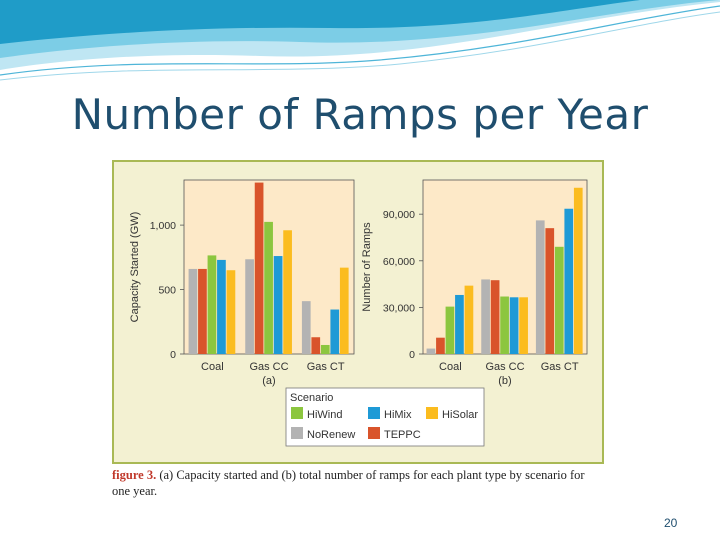 The width and height of the screenshot is (720, 540). What do you see at coordinates (412, 355) in the screenshot?
I see `chart-b-ytick-label: 0` at bounding box center [412, 355].